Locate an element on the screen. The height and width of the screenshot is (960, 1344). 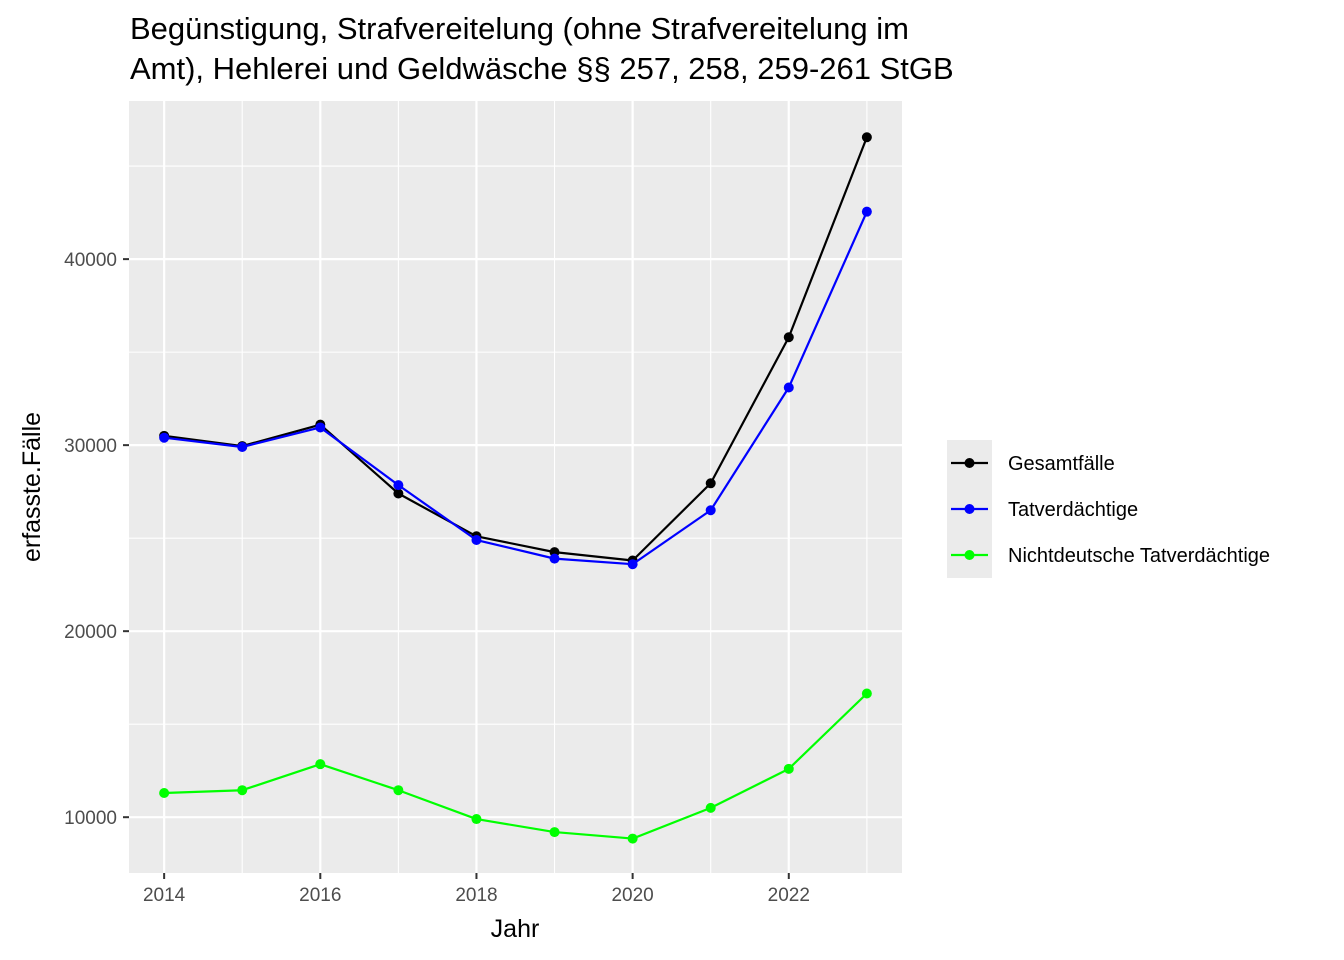
x-tick-label: 2014 is located at coordinates (164, 895).